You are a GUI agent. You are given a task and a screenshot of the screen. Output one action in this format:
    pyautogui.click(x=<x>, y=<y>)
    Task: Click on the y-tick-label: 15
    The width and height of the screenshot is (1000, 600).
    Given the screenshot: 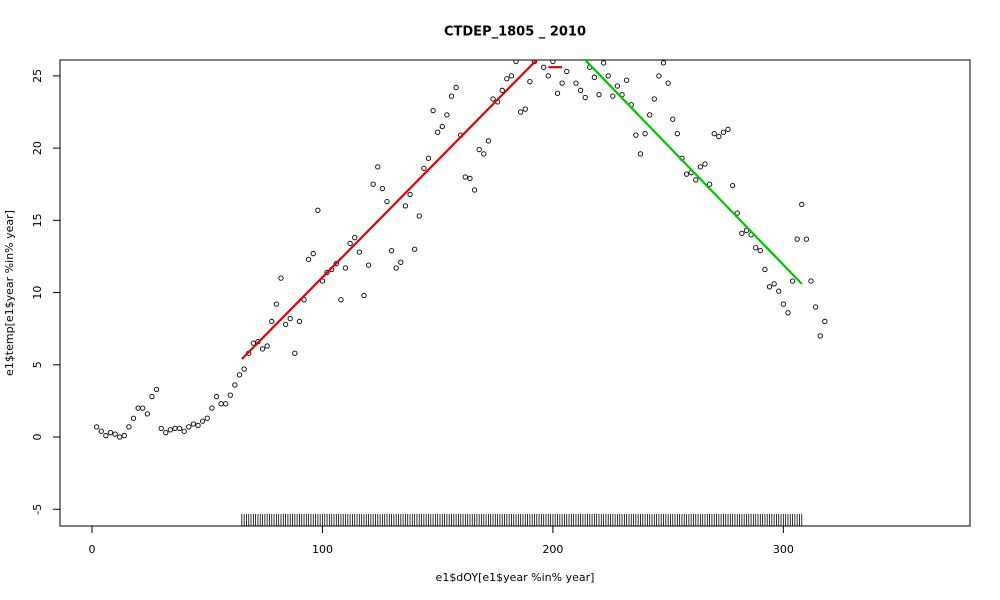 What is the action you would take?
    pyautogui.click(x=37, y=220)
    